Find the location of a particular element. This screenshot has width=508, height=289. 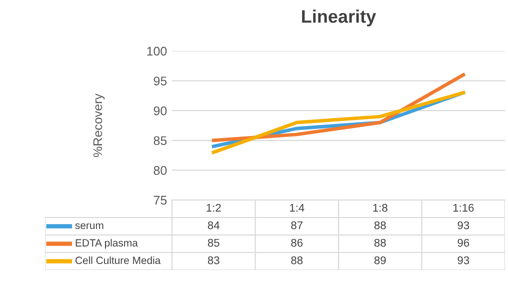

x-tick-label: 1:4 is located at coordinates (297, 208).